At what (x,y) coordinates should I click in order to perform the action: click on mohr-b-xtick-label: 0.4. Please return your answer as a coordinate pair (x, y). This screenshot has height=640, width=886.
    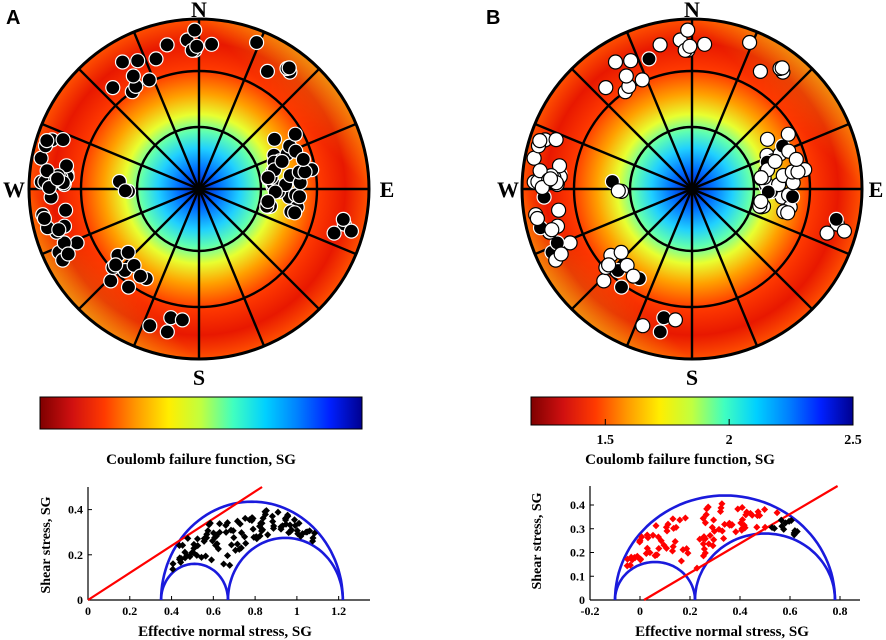
    Looking at the image, I should click on (740, 611).